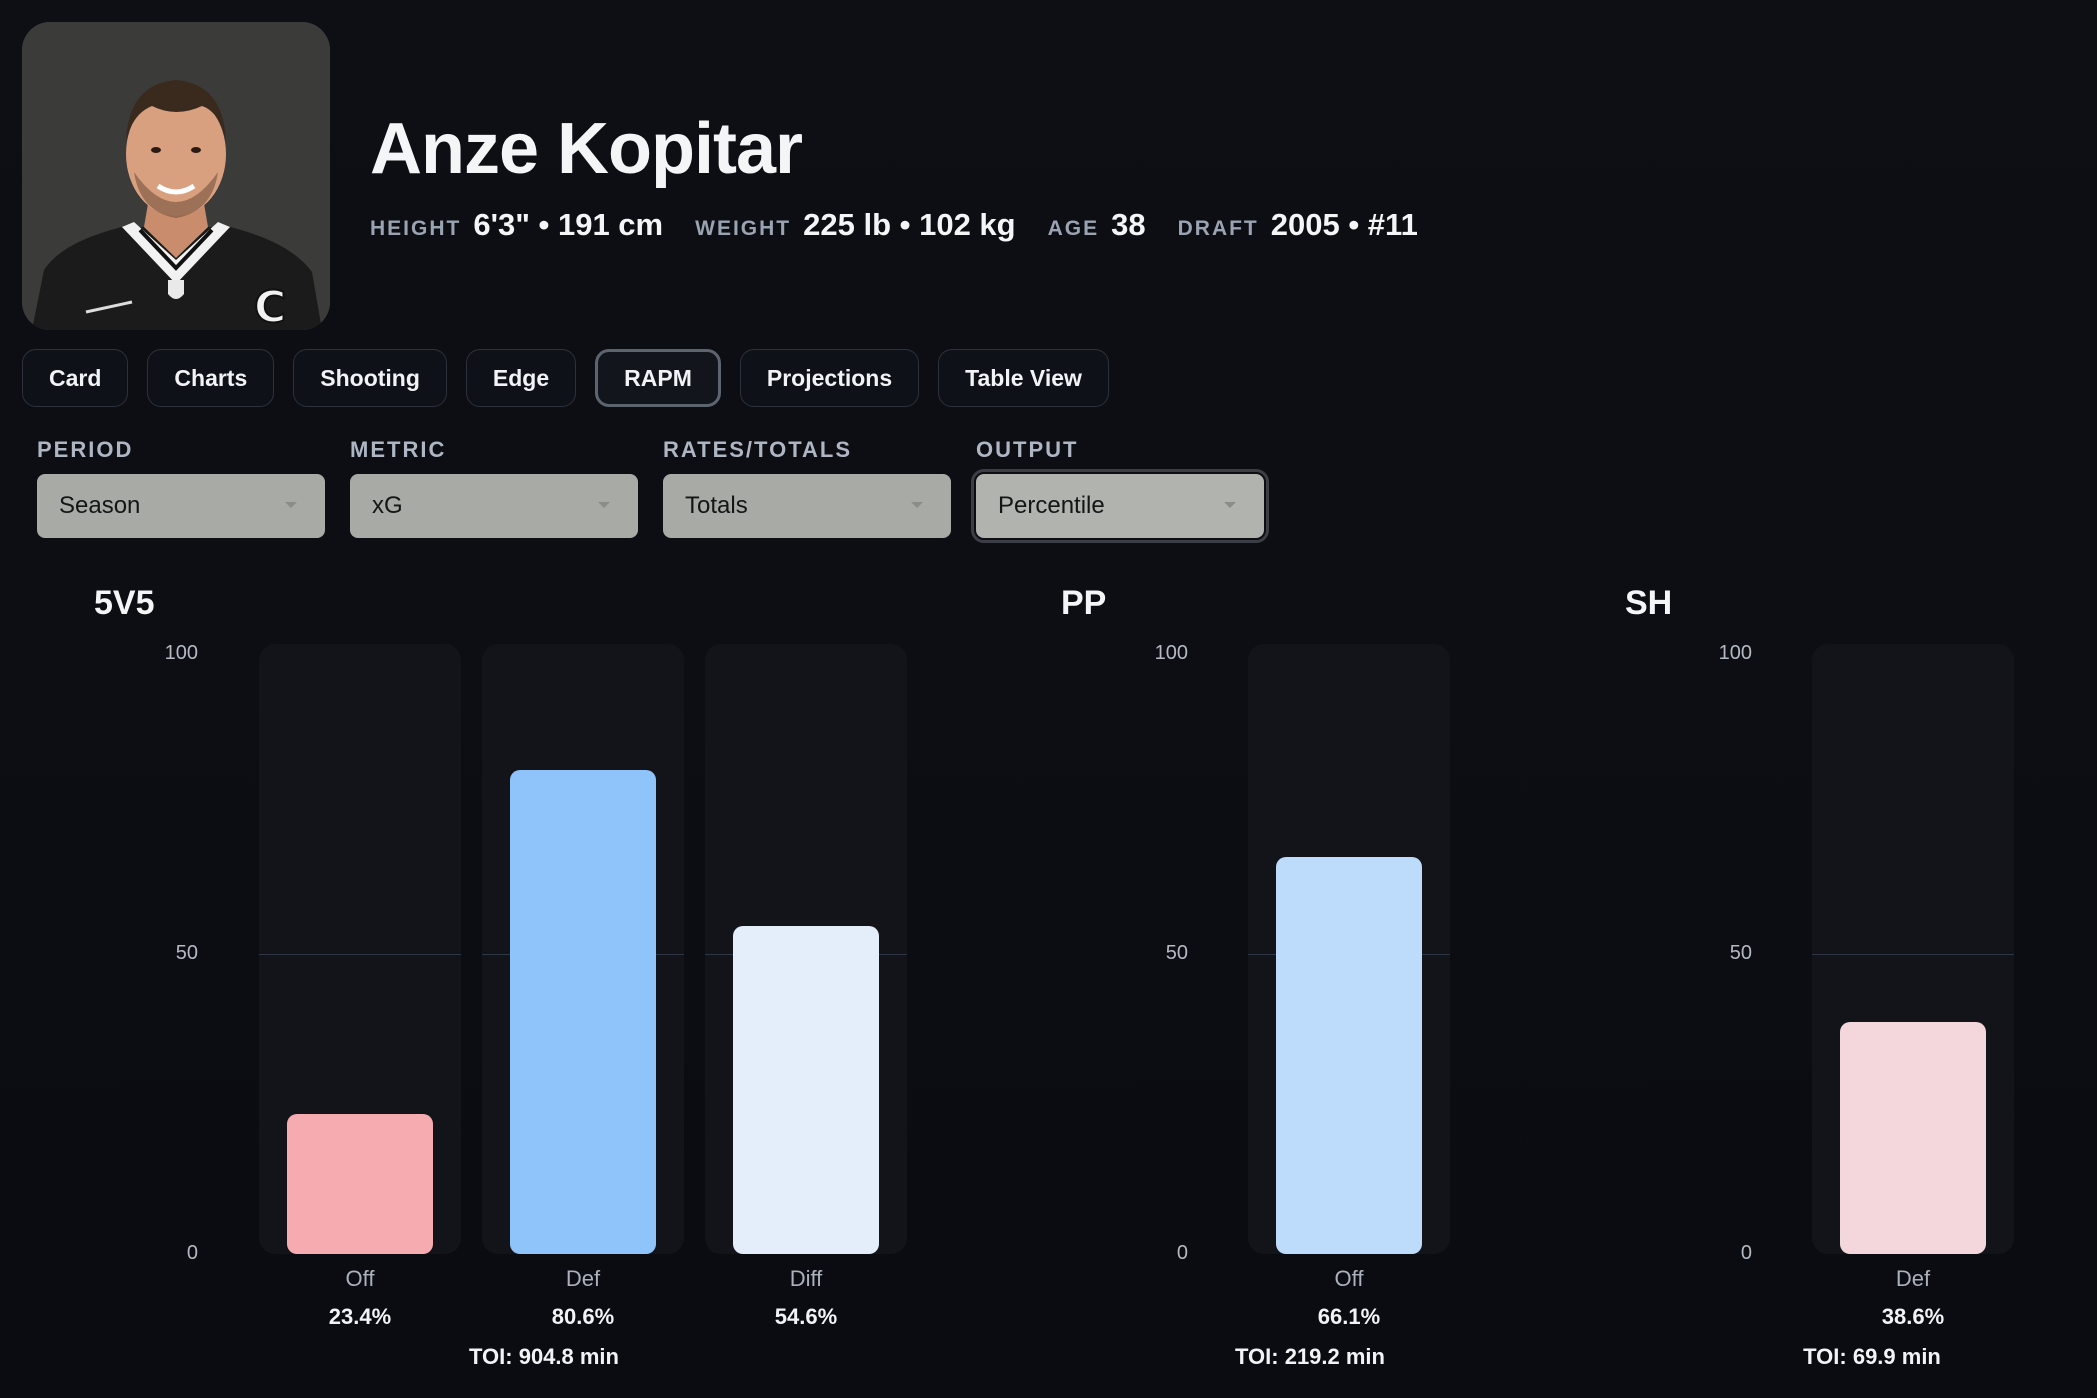 The image size is (2097, 1398). I want to click on bio-label: WEIGHT, so click(743, 228).